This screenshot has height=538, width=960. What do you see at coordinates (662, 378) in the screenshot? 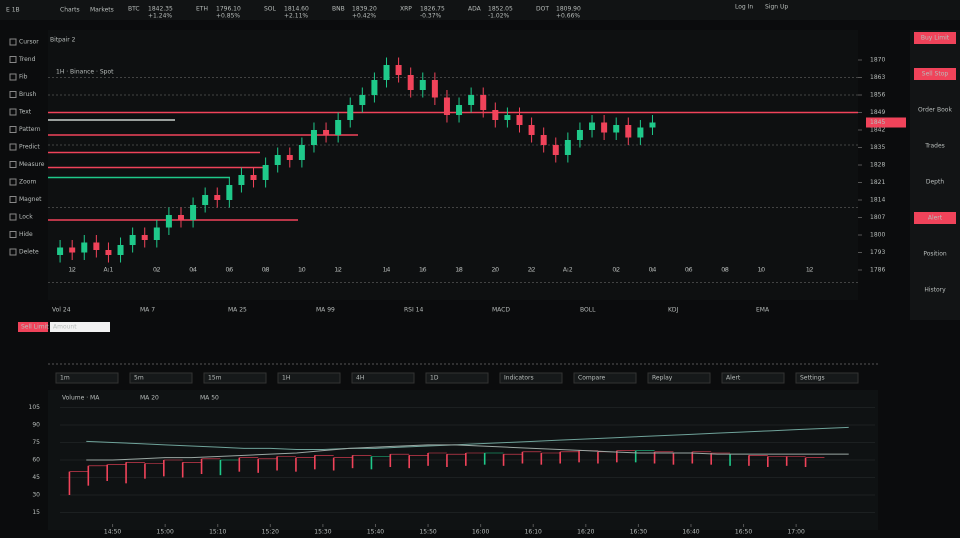
I see `toolbar-label: Replay` at bounding box center [662, 378].